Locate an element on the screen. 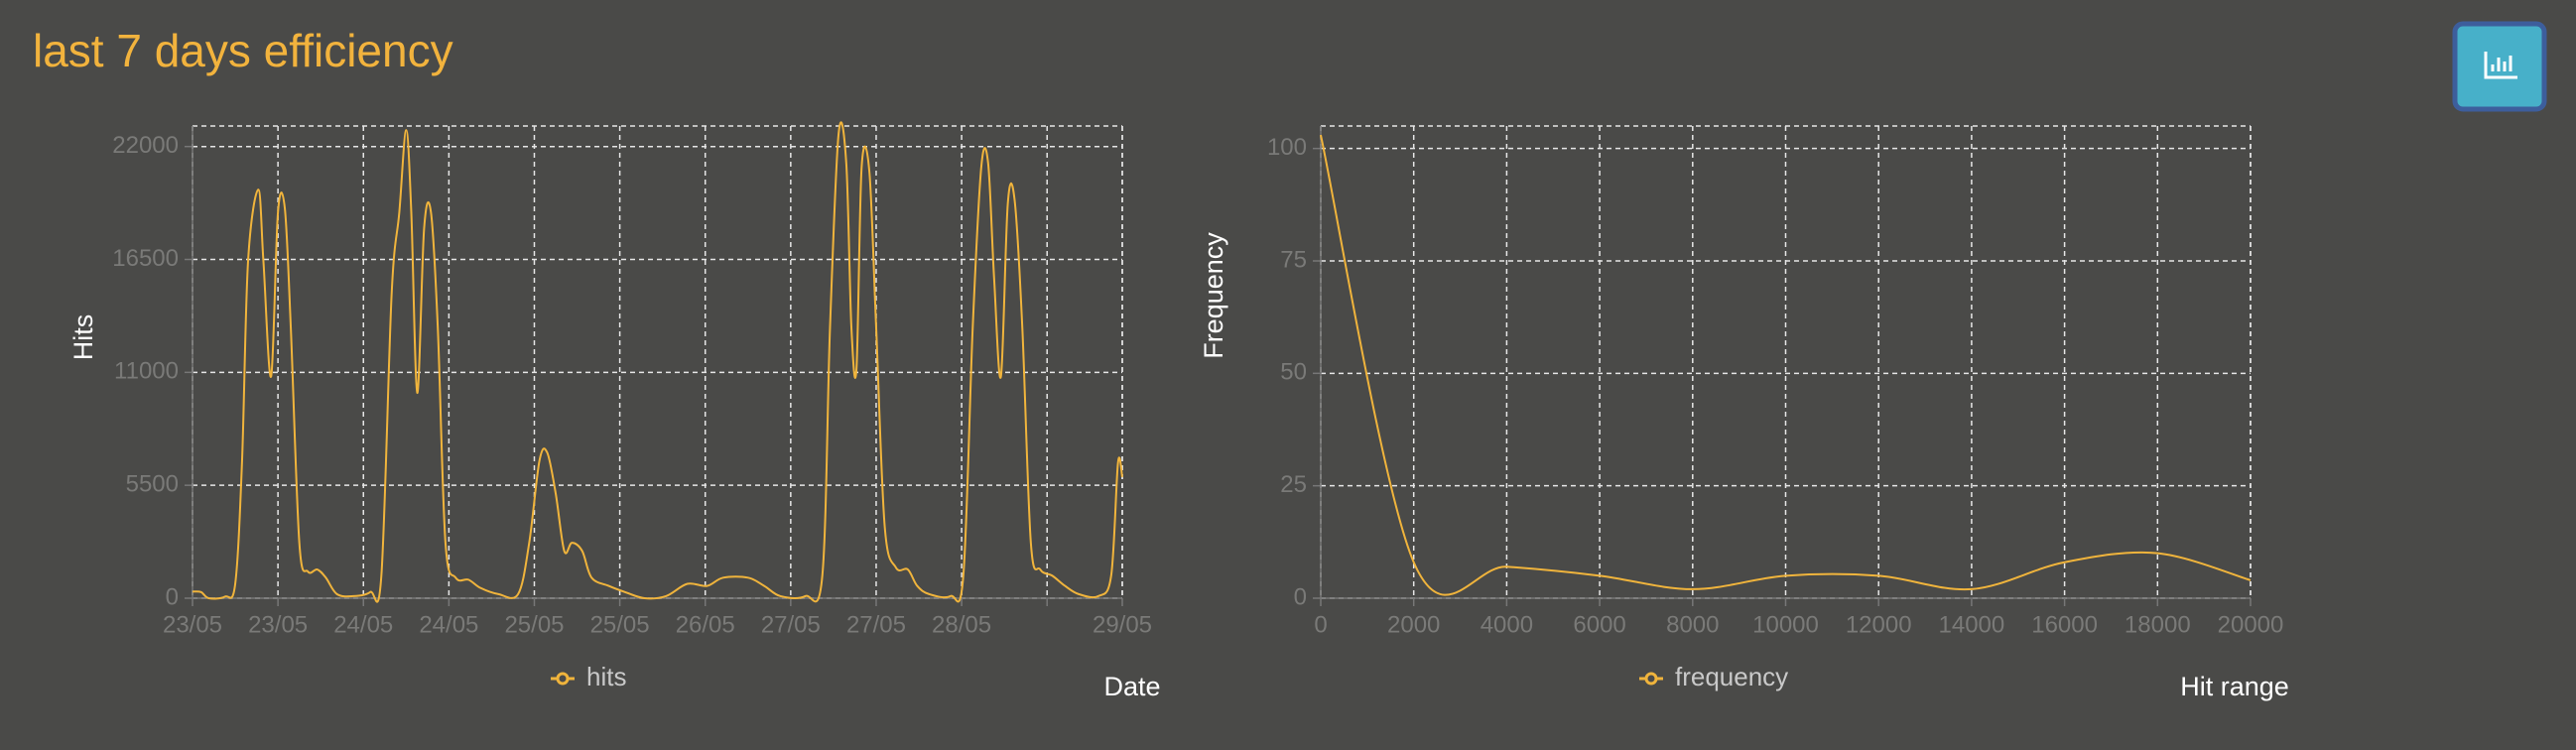 The width and height of the screenshot is (2576, 750). y-axis-title: Frequency is located at coordinates (1213, 295).